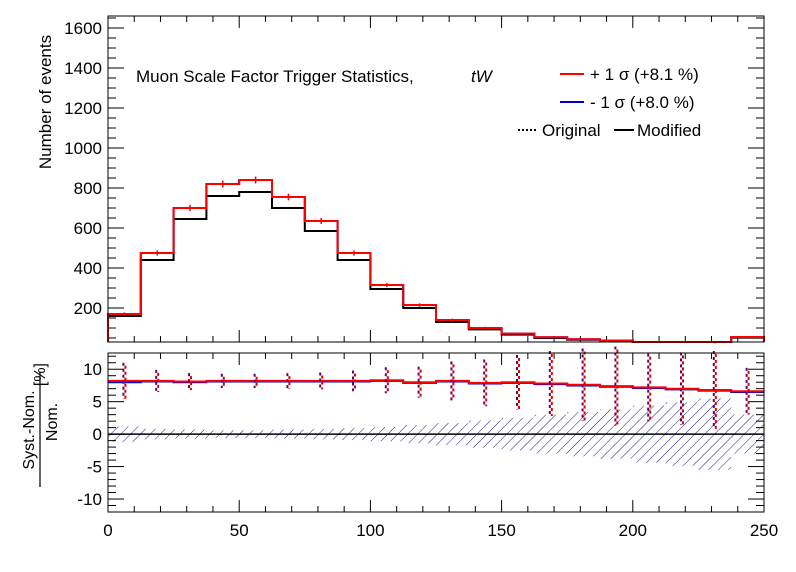 This screenshot has height=572, width=796. I want to click on upper-y-axis-label: Number of events, so click(45, 102).